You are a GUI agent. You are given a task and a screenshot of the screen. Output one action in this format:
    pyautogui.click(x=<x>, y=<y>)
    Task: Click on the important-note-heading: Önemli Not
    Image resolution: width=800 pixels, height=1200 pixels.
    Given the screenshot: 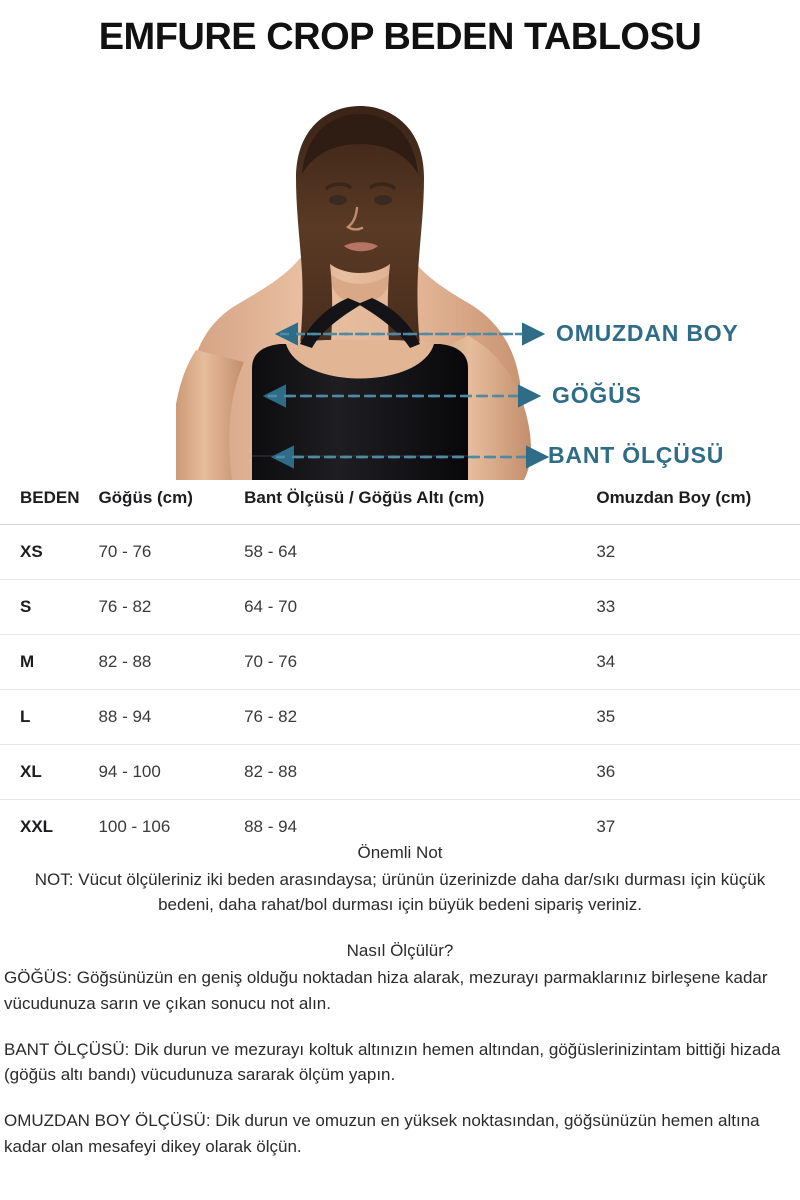 What is the action you would take?
    pyautogui.click(x=400, y=852)
    